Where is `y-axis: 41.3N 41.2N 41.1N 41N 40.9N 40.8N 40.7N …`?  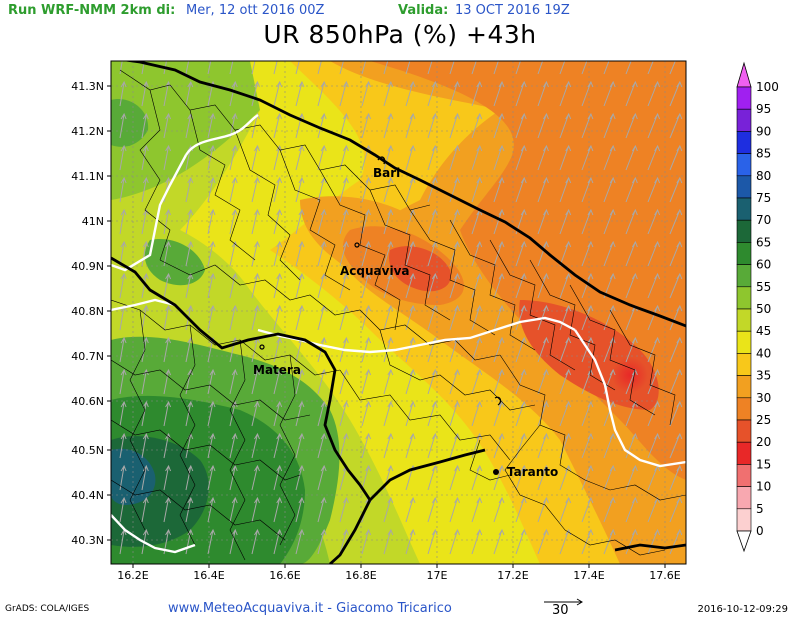 y-axis: 41.3N 41.2N 41.1N 41N 40.9N 40.8N 40.7N … is located at coordinates (91, 313).